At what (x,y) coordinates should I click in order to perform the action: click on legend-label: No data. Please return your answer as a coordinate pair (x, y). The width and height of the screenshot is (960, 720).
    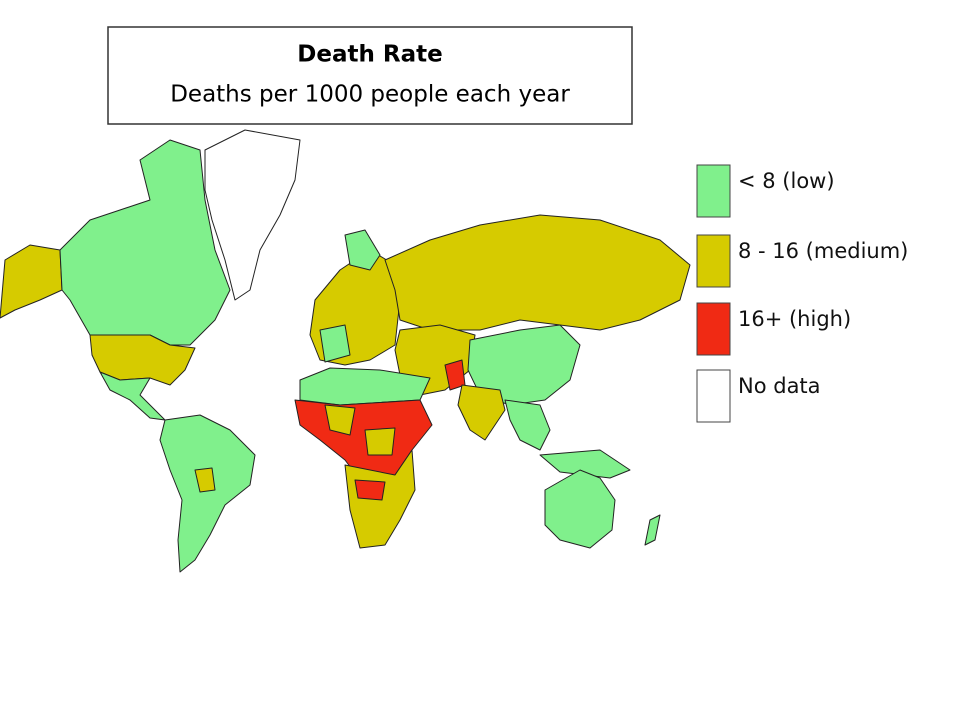
    Looking at the image, I should click on (779, 386).